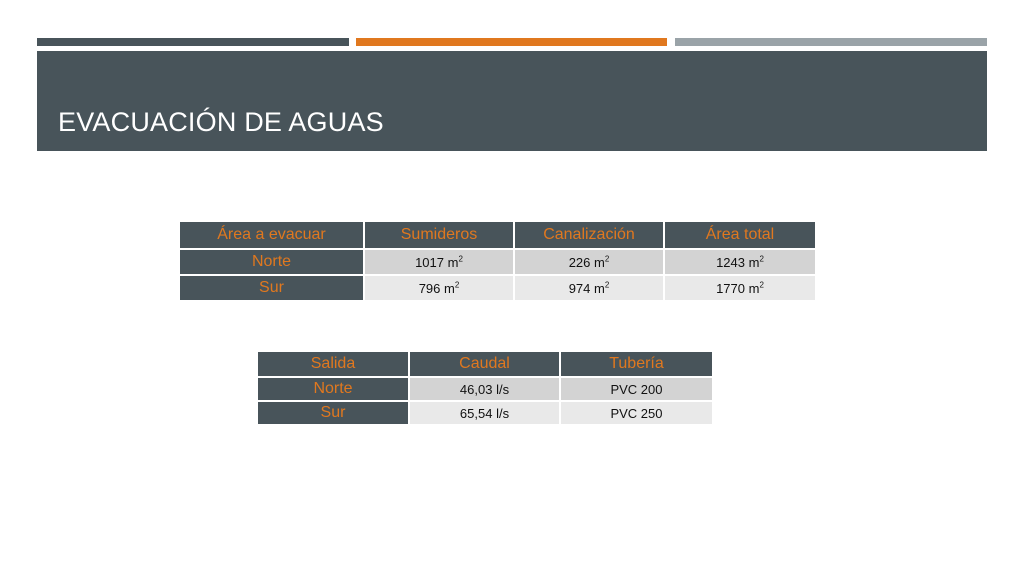  Describe the element at coordinates (740, 236) in the screenshot. I see `header-area-total: Área total` at that location.